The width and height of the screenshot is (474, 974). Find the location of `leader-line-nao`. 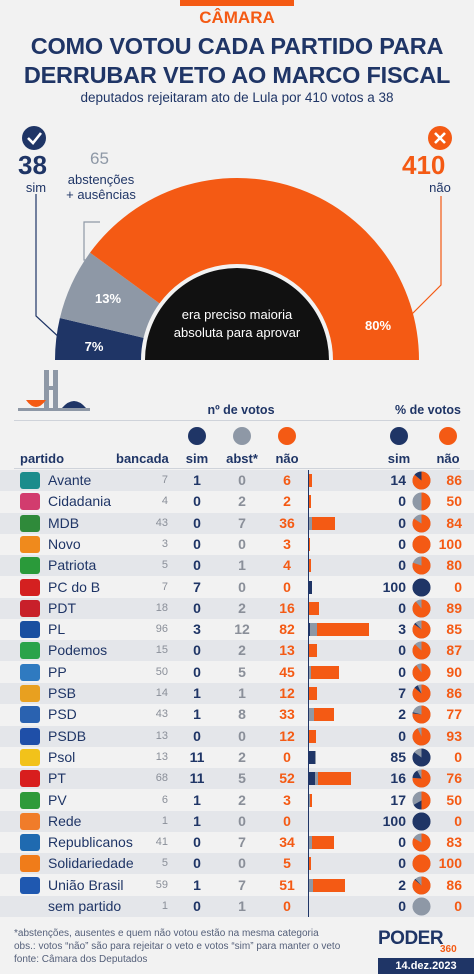

leader-line-nao is located at coordinates (426, 255).